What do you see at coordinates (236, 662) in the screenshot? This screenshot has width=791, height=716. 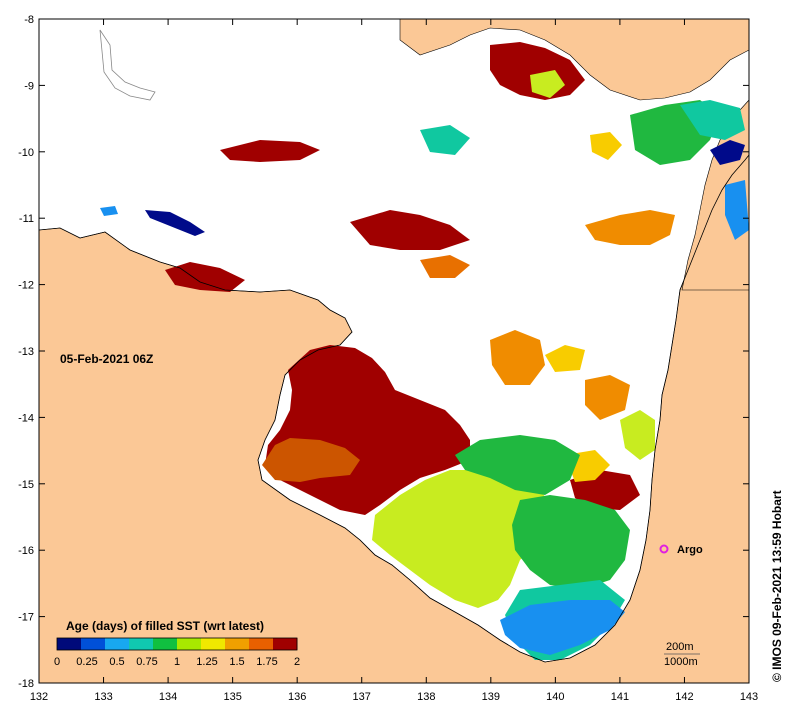 I see `colorbar-tick-label: 1.5` at bounding box center [236, 662].